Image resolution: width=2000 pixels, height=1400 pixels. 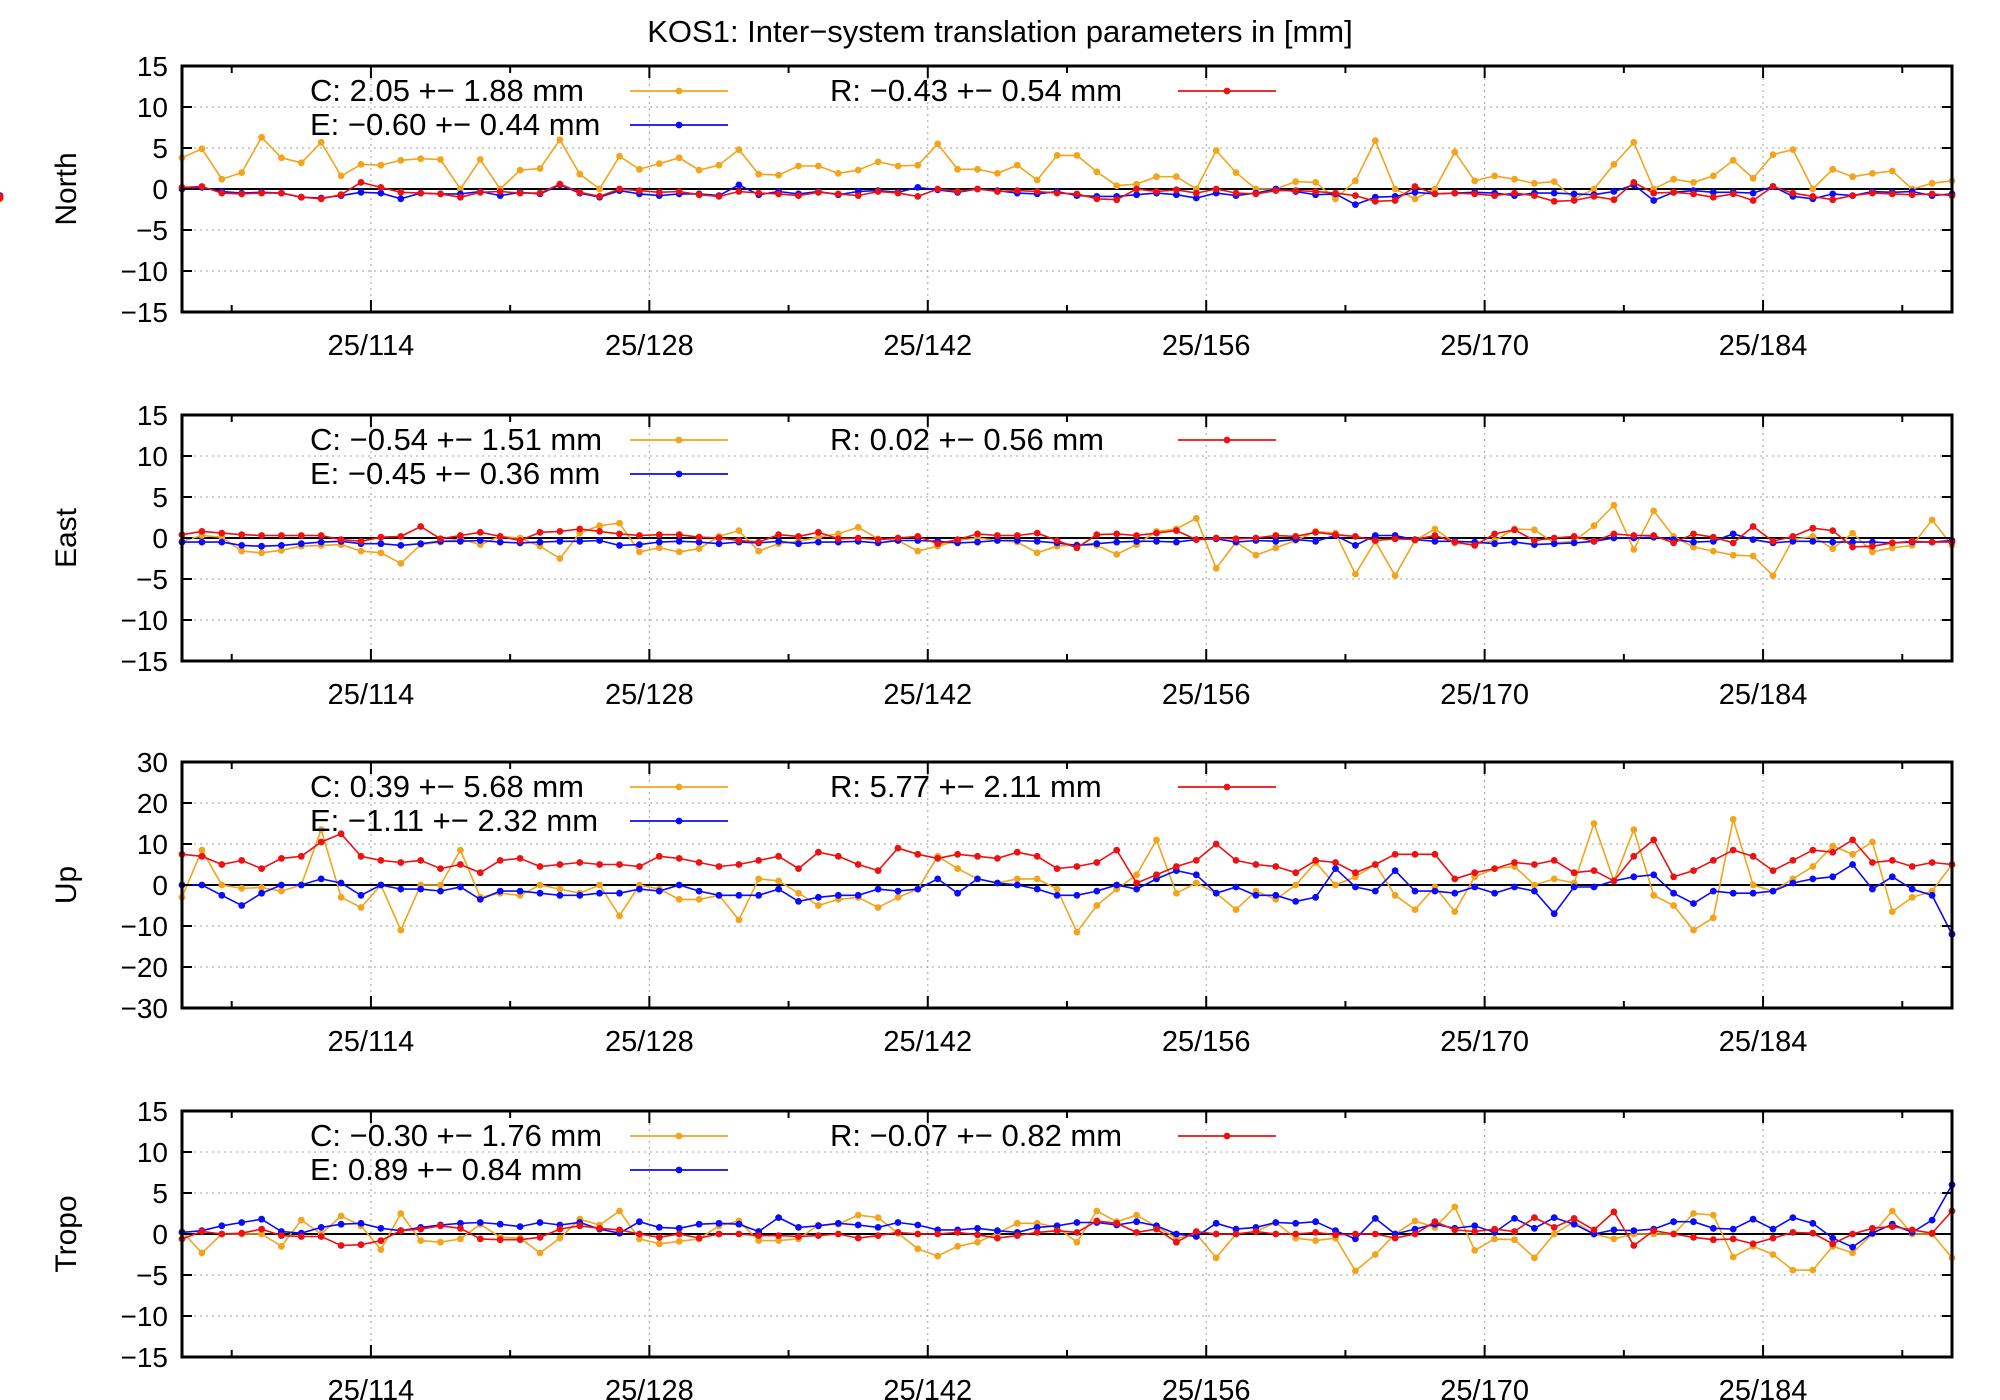 What do you see at coordinates (1763, 1387) in the screenshot?
I see `tropo-xtick-label: 25/184` at bounding box center [1763, 1387].